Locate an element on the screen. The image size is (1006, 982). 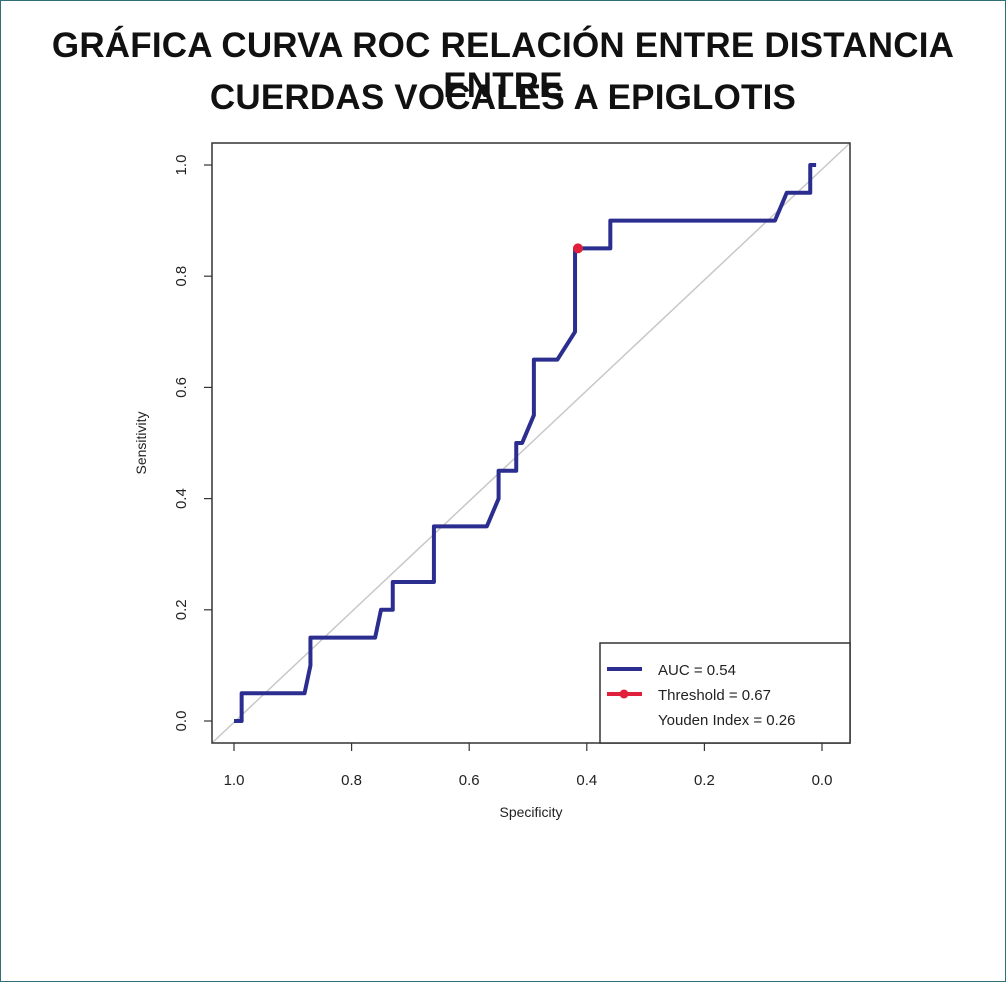
x-tick-label: 0.0 is located at coordinates (822, 780).